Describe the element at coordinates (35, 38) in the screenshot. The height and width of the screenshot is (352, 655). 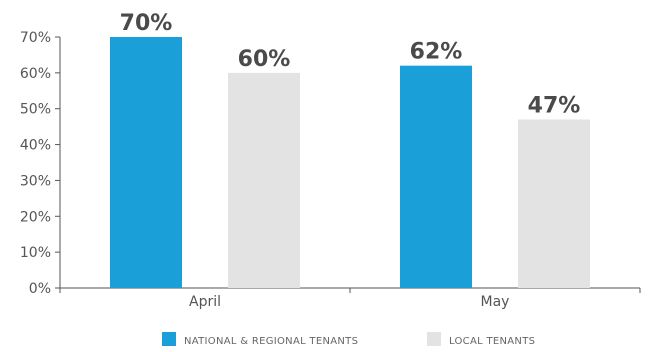
I see `y-tick-label: 70%` at that location.